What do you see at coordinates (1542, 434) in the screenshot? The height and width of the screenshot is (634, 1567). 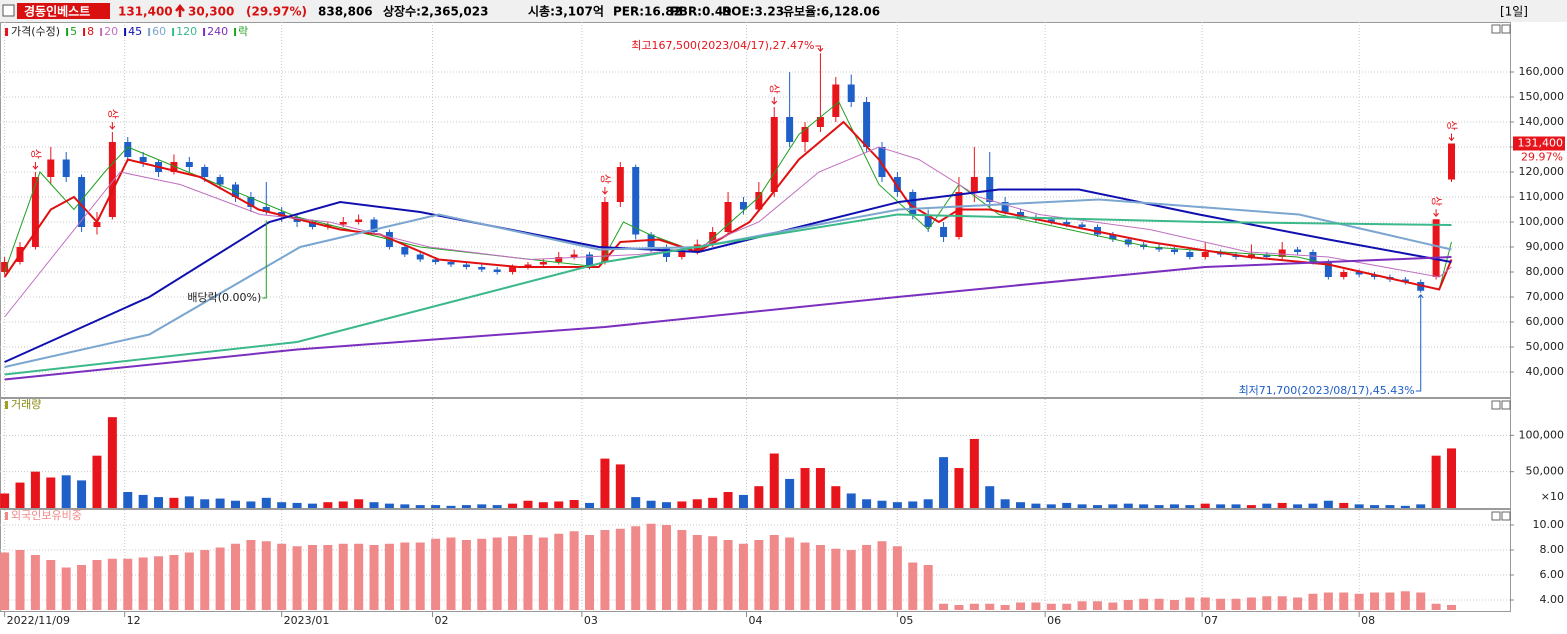 I see `y-tick-label: 100,000` at bounding box center [1542, 434].